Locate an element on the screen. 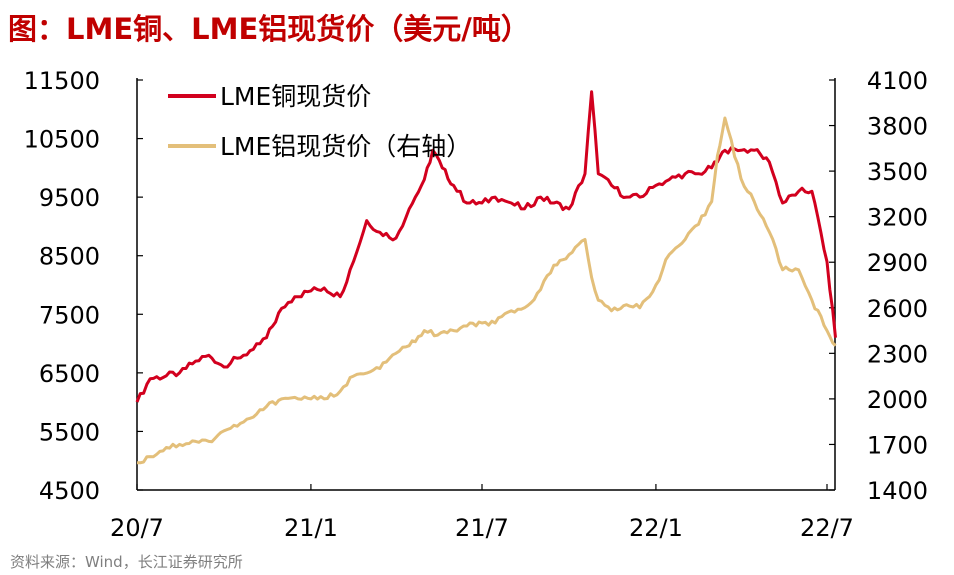 The height and width of the screenshot is (575, 954). source-note: 资料来源：Wind，长江证券研究所 is located at coordinates (126, 562).